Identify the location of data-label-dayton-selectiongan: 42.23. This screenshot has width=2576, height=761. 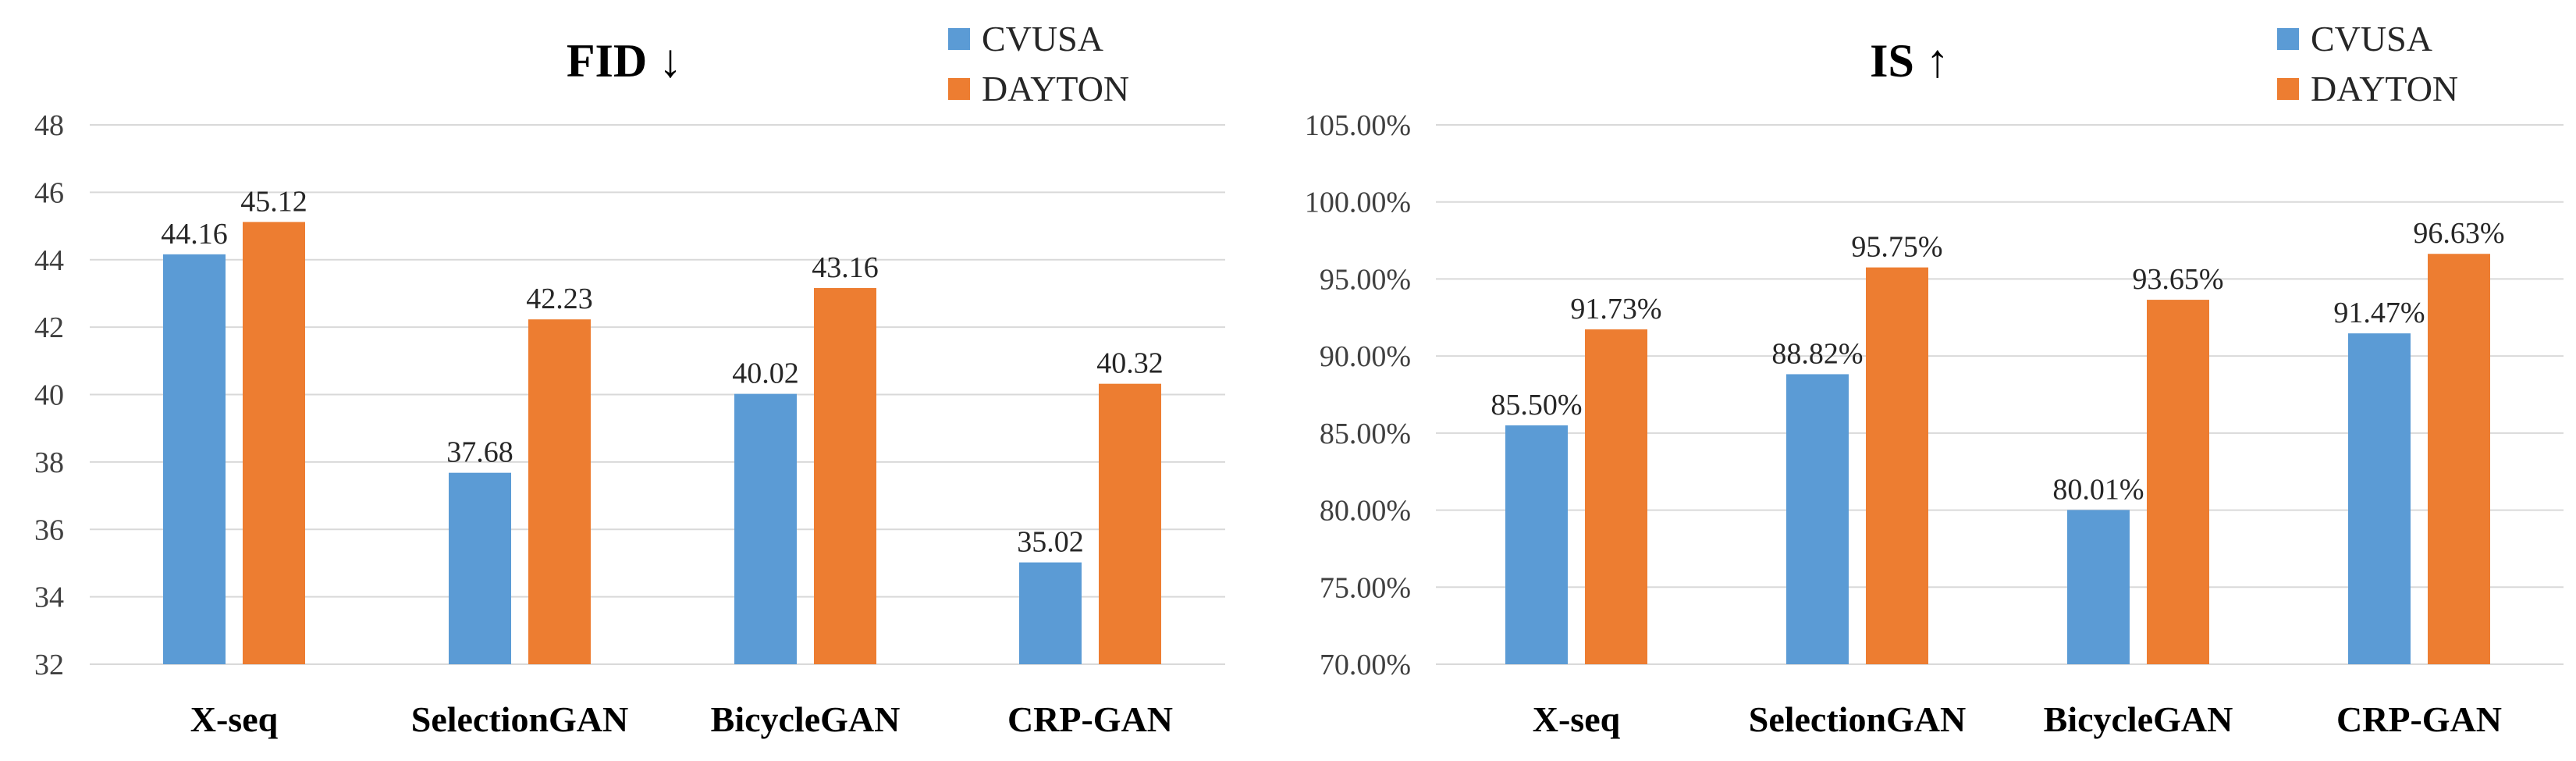
(559, 299).